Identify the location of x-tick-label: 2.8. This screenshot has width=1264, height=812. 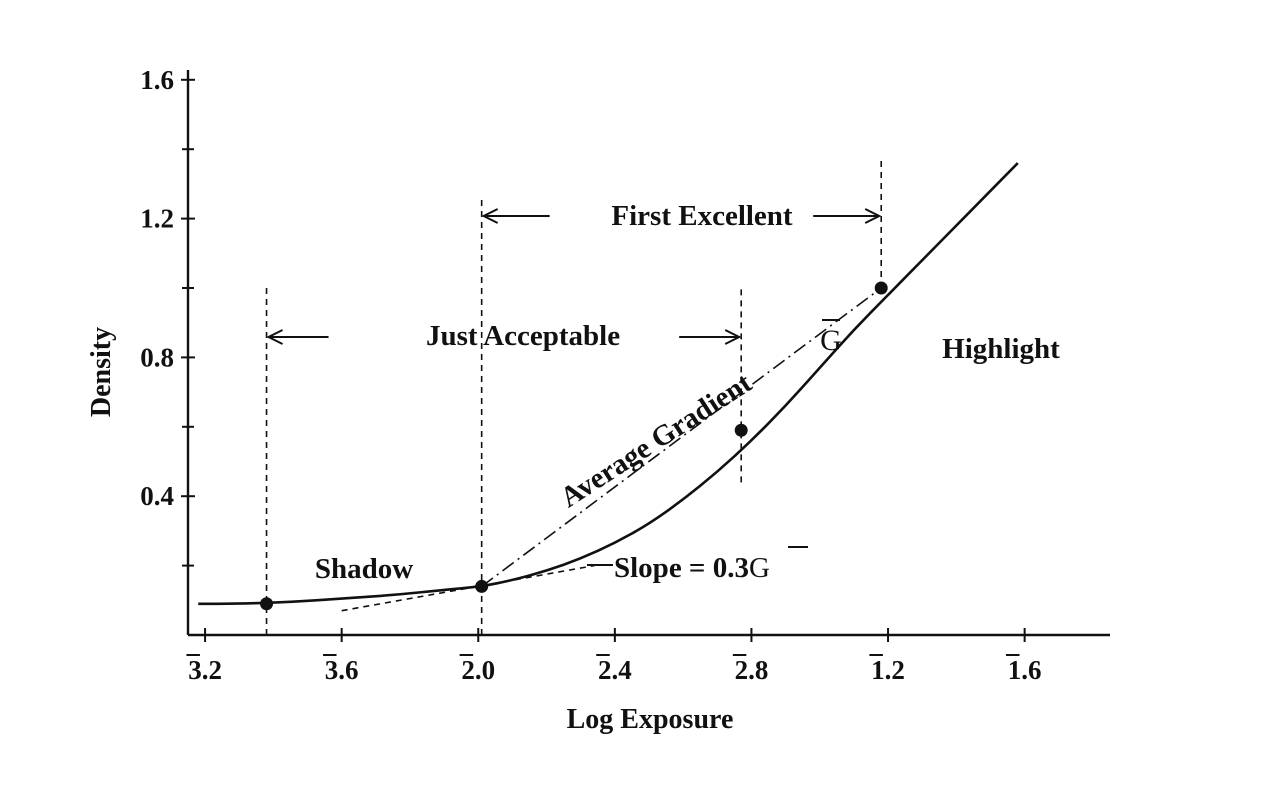
(752, 670).